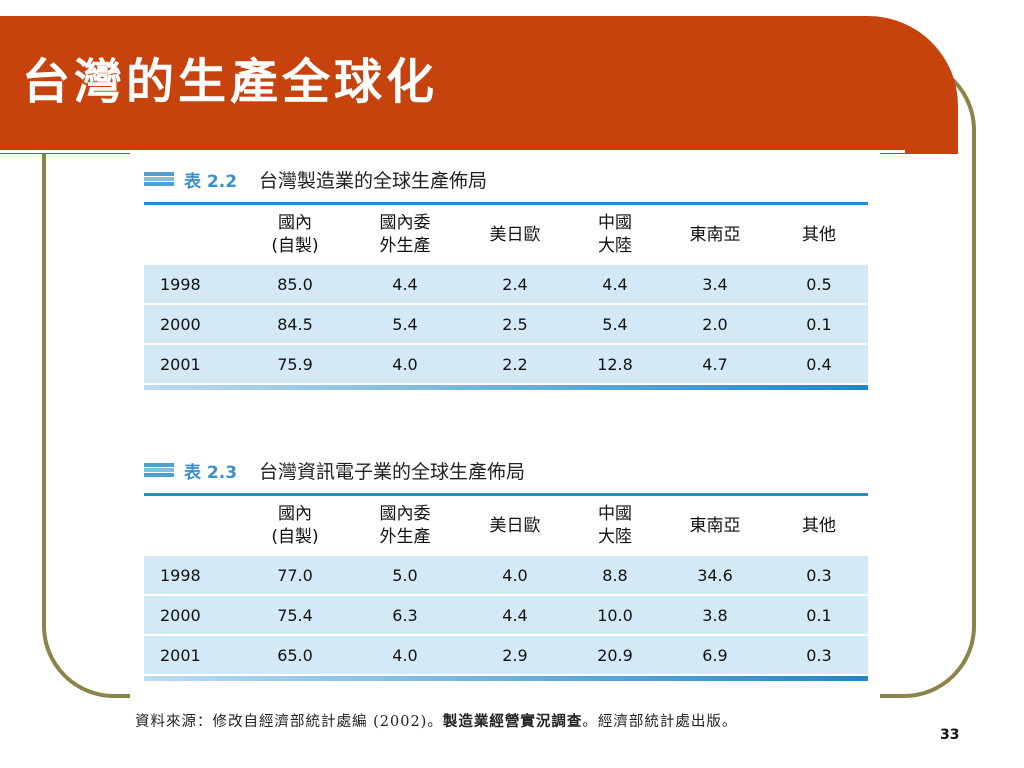  Describe the element at coordinates (660, 722) in the screenshot. I see `source-suffix: 。經濟部統計處出版。` at that location.